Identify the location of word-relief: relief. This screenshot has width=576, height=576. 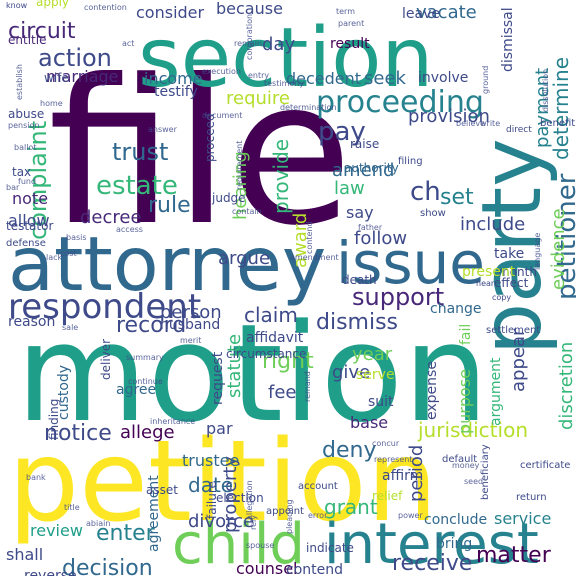
(387, 496).